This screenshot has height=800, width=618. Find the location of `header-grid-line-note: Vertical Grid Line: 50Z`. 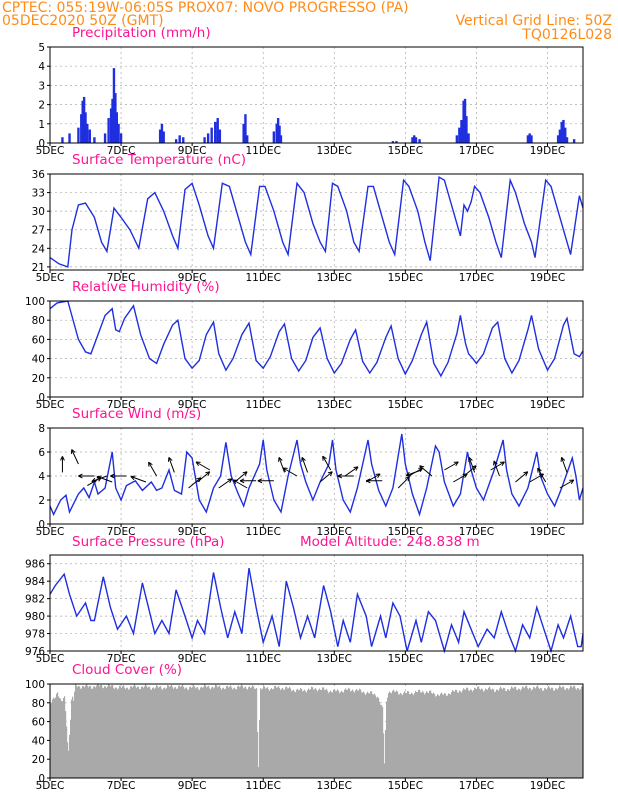

header-grid-line-note: Vertical Grid Line: 50Z is located at coordinates (534, 21).